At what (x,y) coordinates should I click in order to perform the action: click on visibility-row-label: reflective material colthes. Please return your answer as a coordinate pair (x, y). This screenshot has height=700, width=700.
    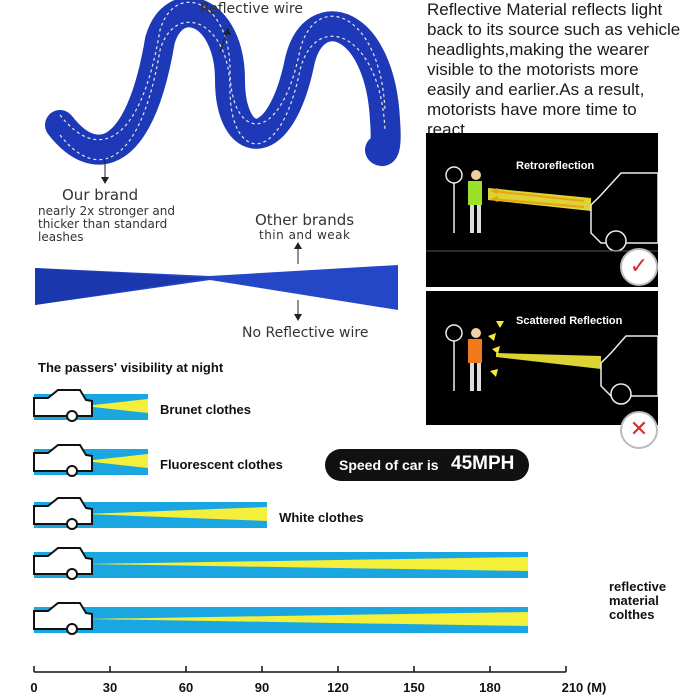
    Looking at the image, I should click on (638, 600).